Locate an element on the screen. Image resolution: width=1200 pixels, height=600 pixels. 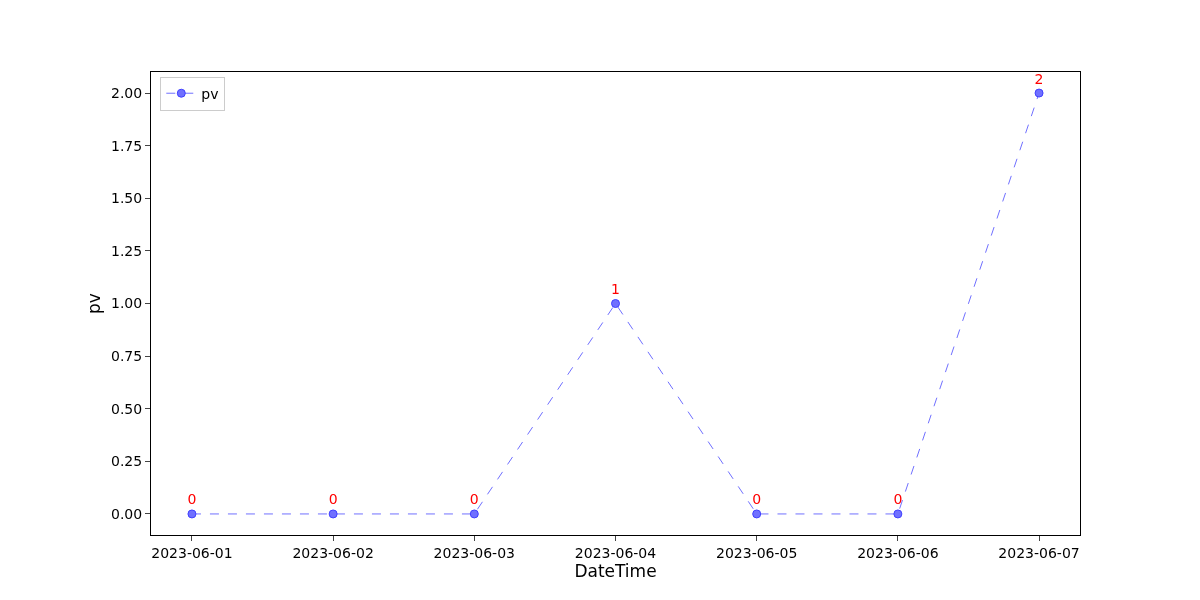
data-label: 1 is located at coordinates (615, 289).